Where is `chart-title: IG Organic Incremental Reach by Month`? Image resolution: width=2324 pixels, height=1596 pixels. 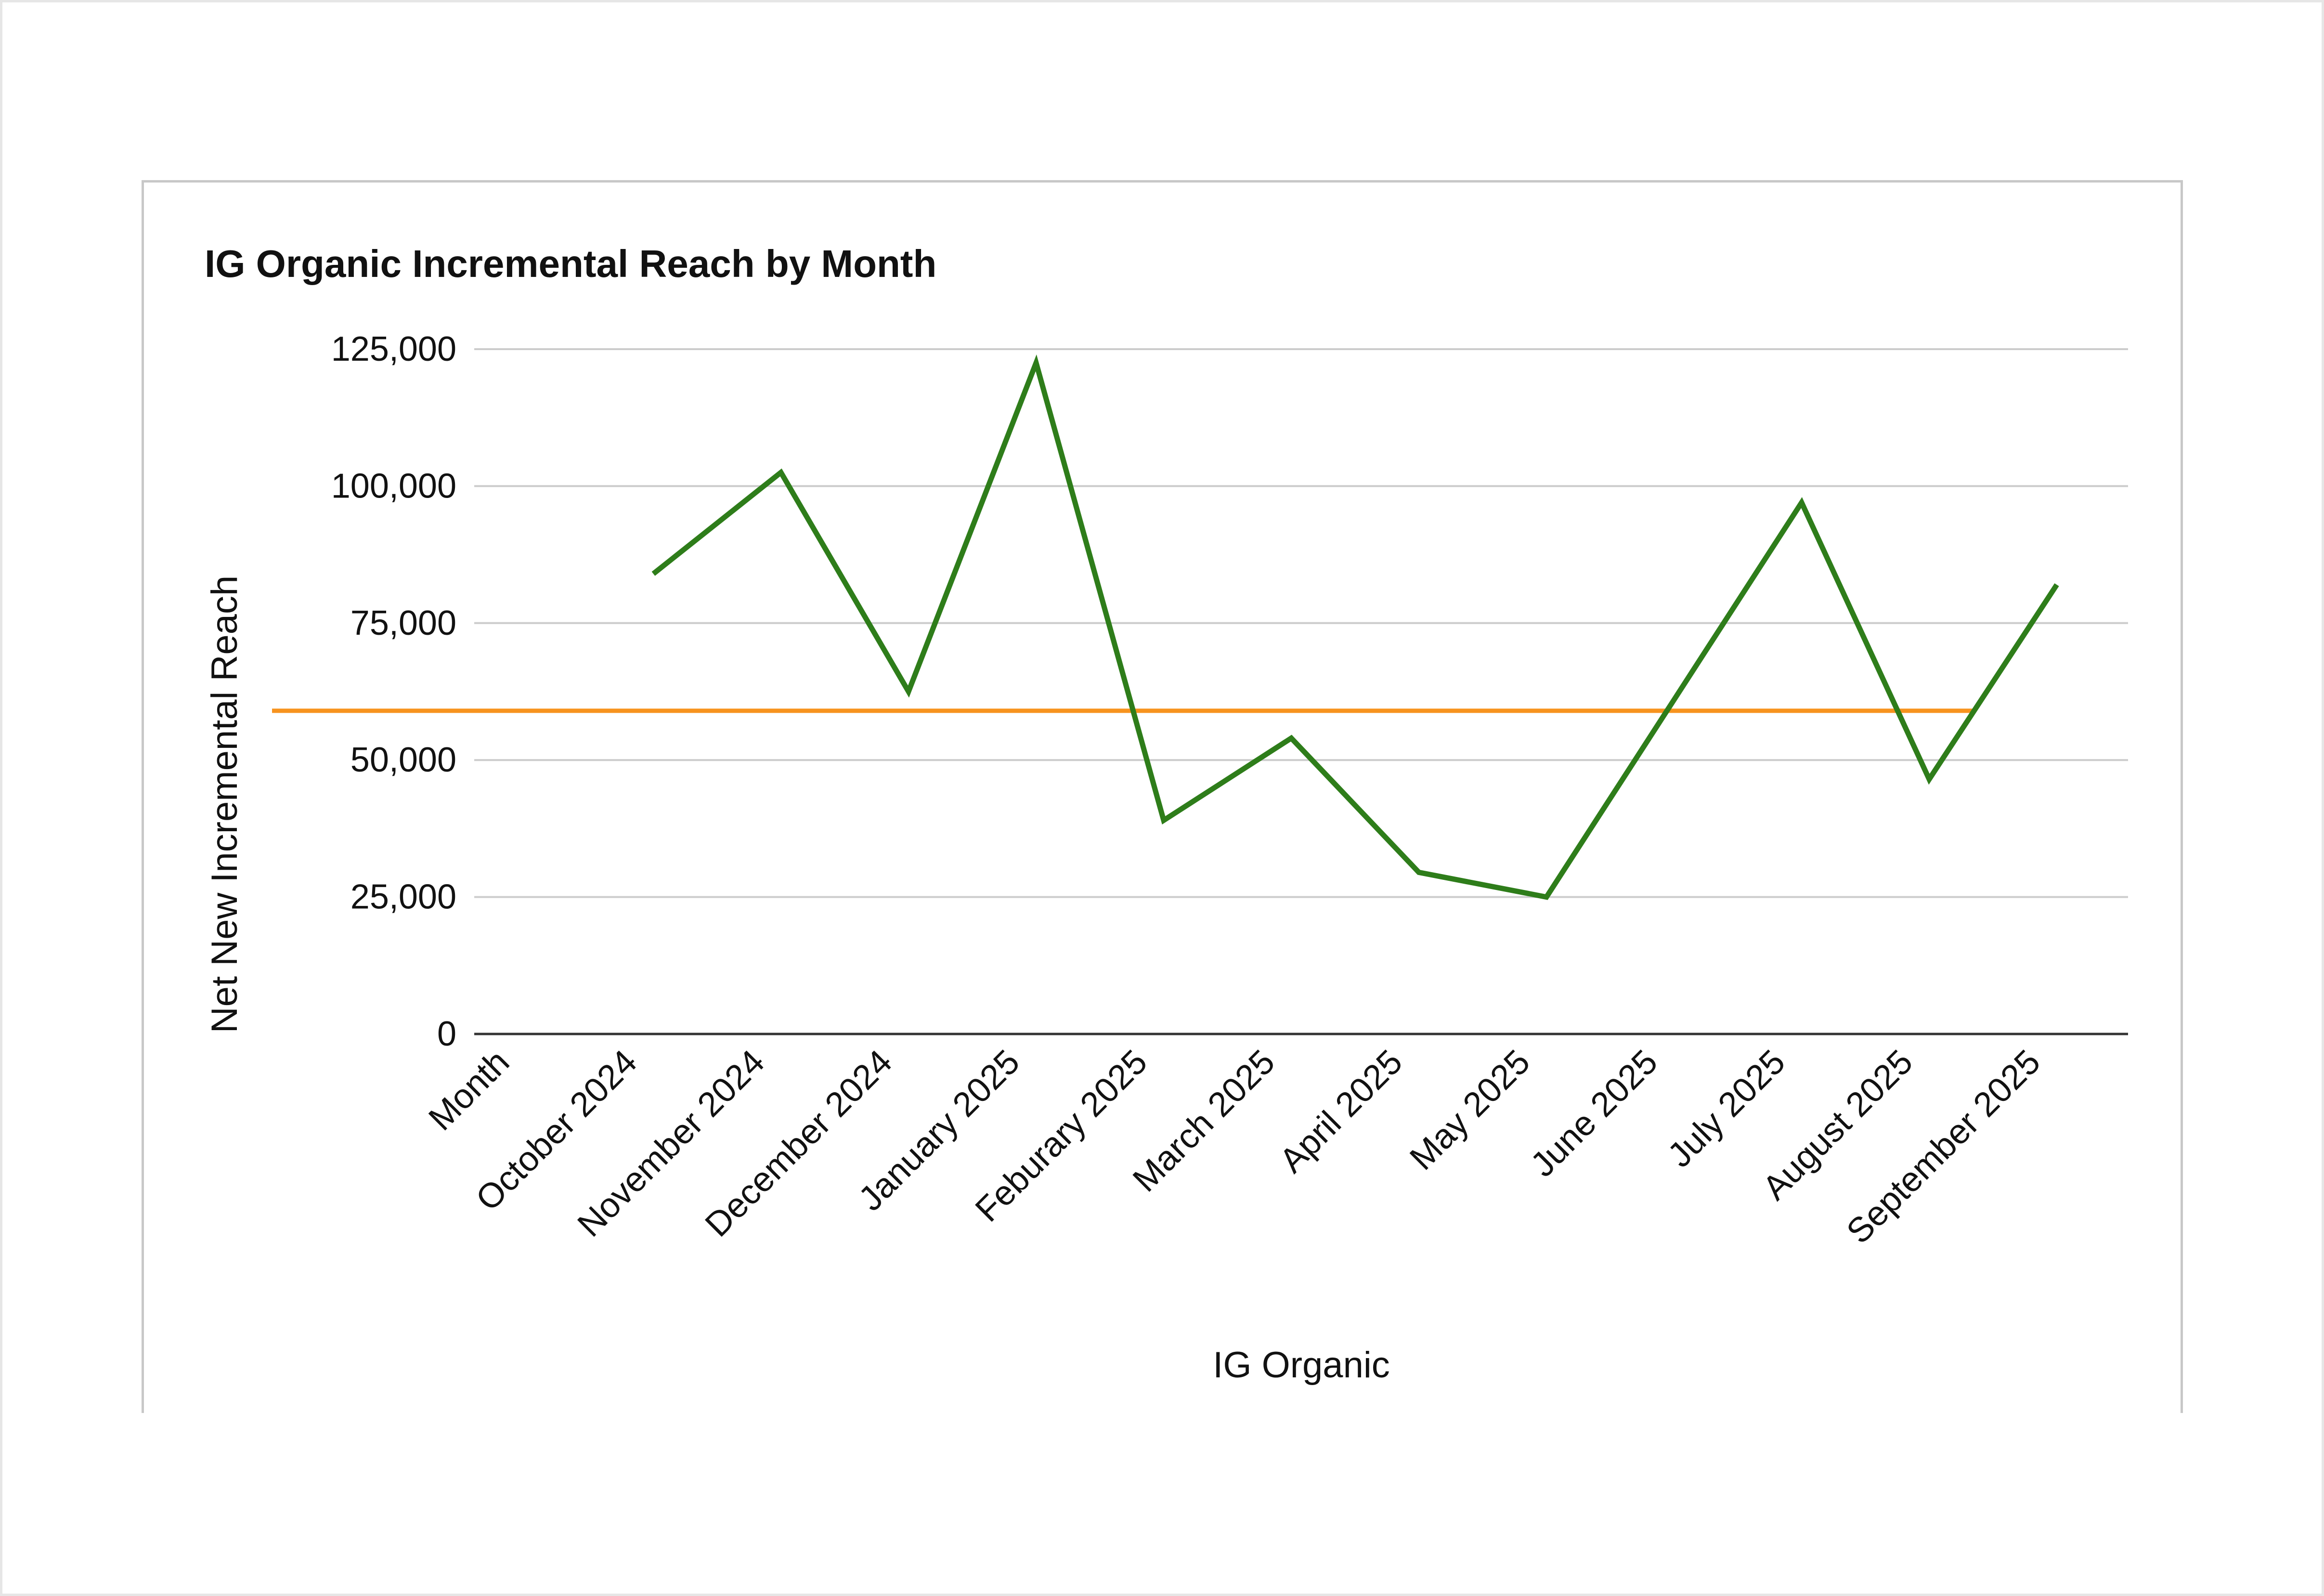
chart-title: IG Organic Incremental Reach by Month is located at coordinates (570, 263).